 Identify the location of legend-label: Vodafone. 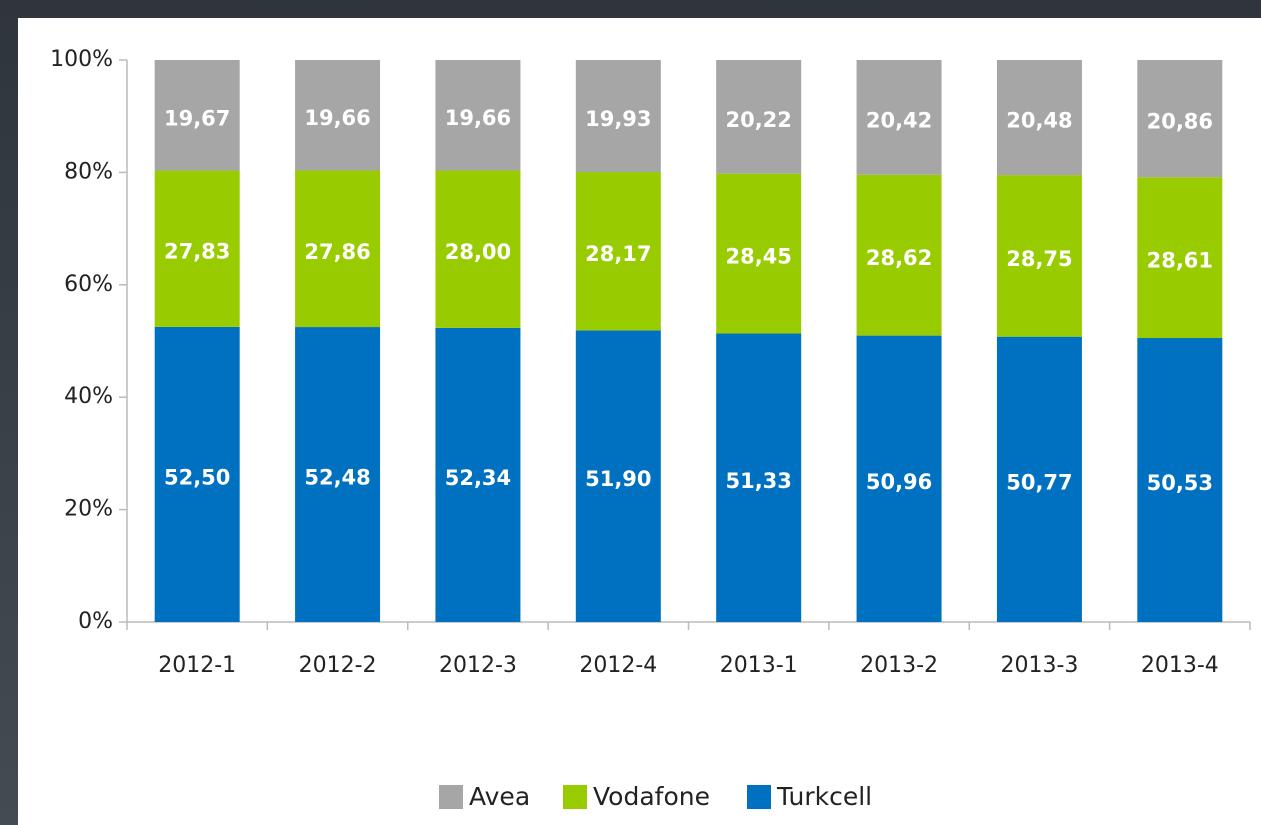
(651, 796).